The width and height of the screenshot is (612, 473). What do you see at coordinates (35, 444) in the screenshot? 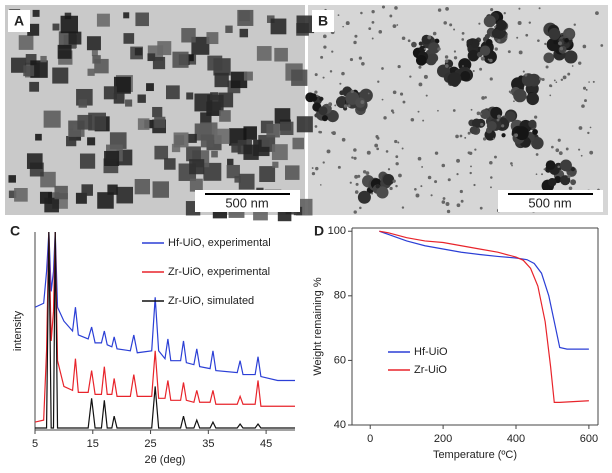
I see `x-tick-label: 5` at bounding box center [35, 444].